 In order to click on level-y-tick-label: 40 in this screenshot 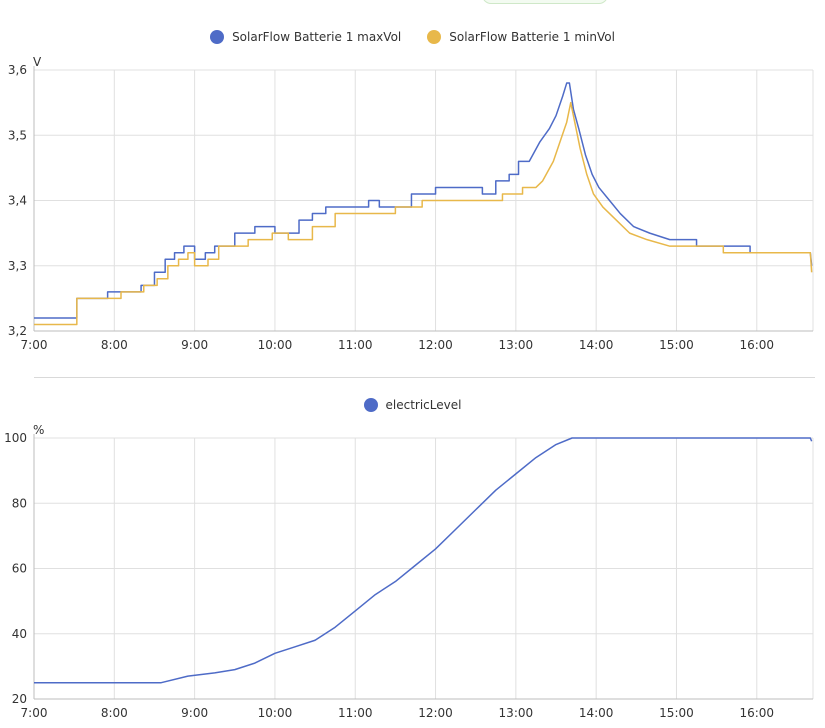, I will do `click(19, 634)`.